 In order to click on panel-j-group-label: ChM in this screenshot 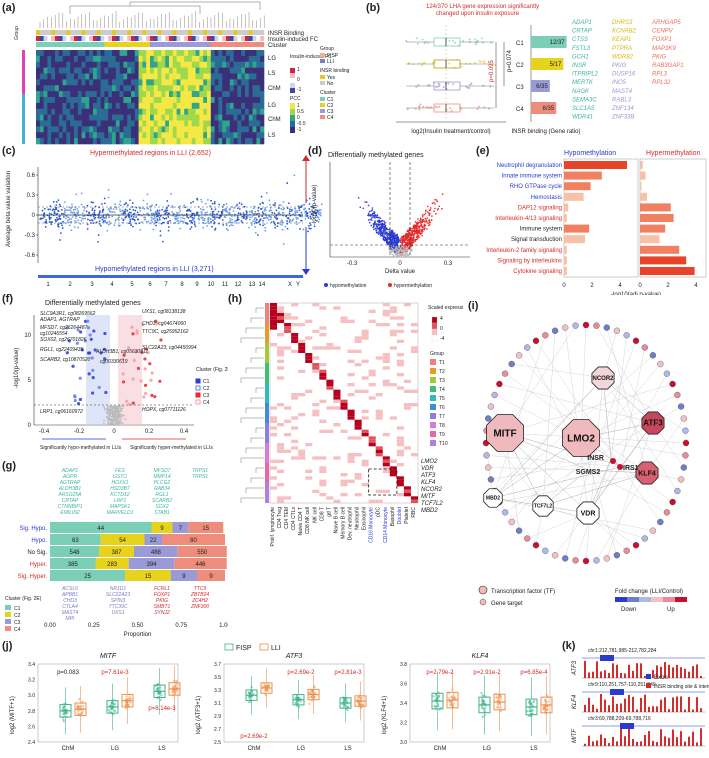, I will do `click(68, 749)`.